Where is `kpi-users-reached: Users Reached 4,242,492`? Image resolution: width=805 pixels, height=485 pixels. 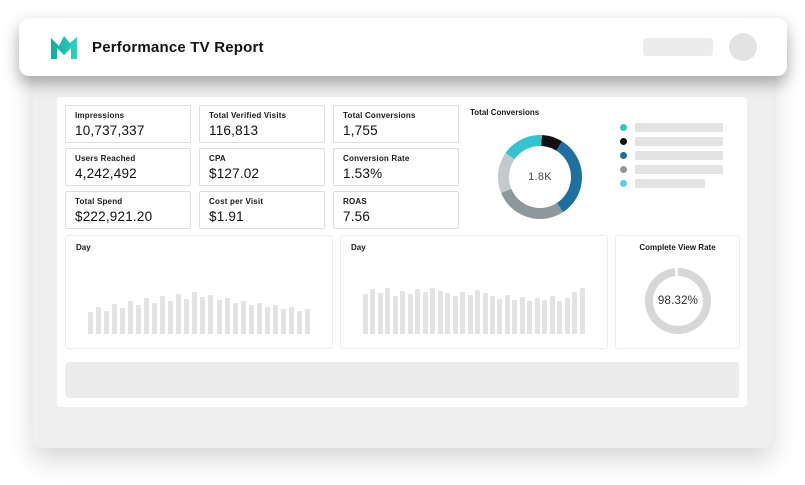
kpi-users-reached: Users Reached 4,242,492 is located at coordinates (128, 167).